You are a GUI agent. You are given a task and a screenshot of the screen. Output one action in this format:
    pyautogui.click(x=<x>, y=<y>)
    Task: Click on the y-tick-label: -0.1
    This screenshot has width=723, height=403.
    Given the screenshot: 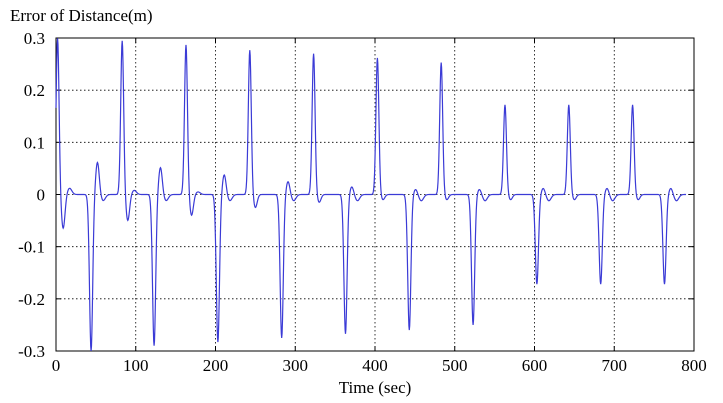 What is the action you would take?
    pyautogui.click(x=31, y=247)
    